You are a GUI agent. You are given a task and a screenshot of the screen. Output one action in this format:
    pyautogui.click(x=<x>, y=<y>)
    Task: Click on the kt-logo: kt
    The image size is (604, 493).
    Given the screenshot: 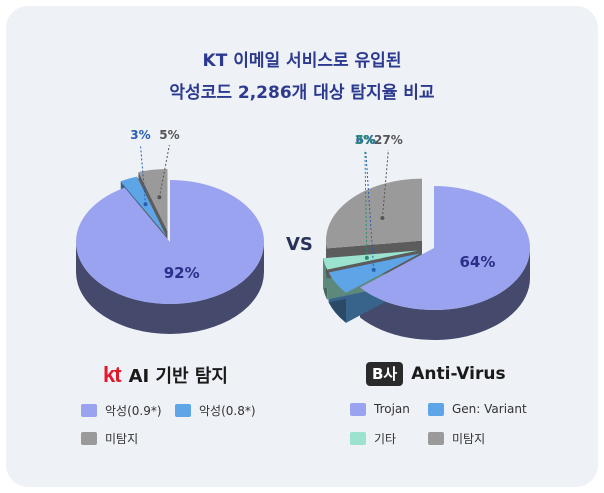 What is the action you would take?
    pyautogui.click(x=112, y=374)
    